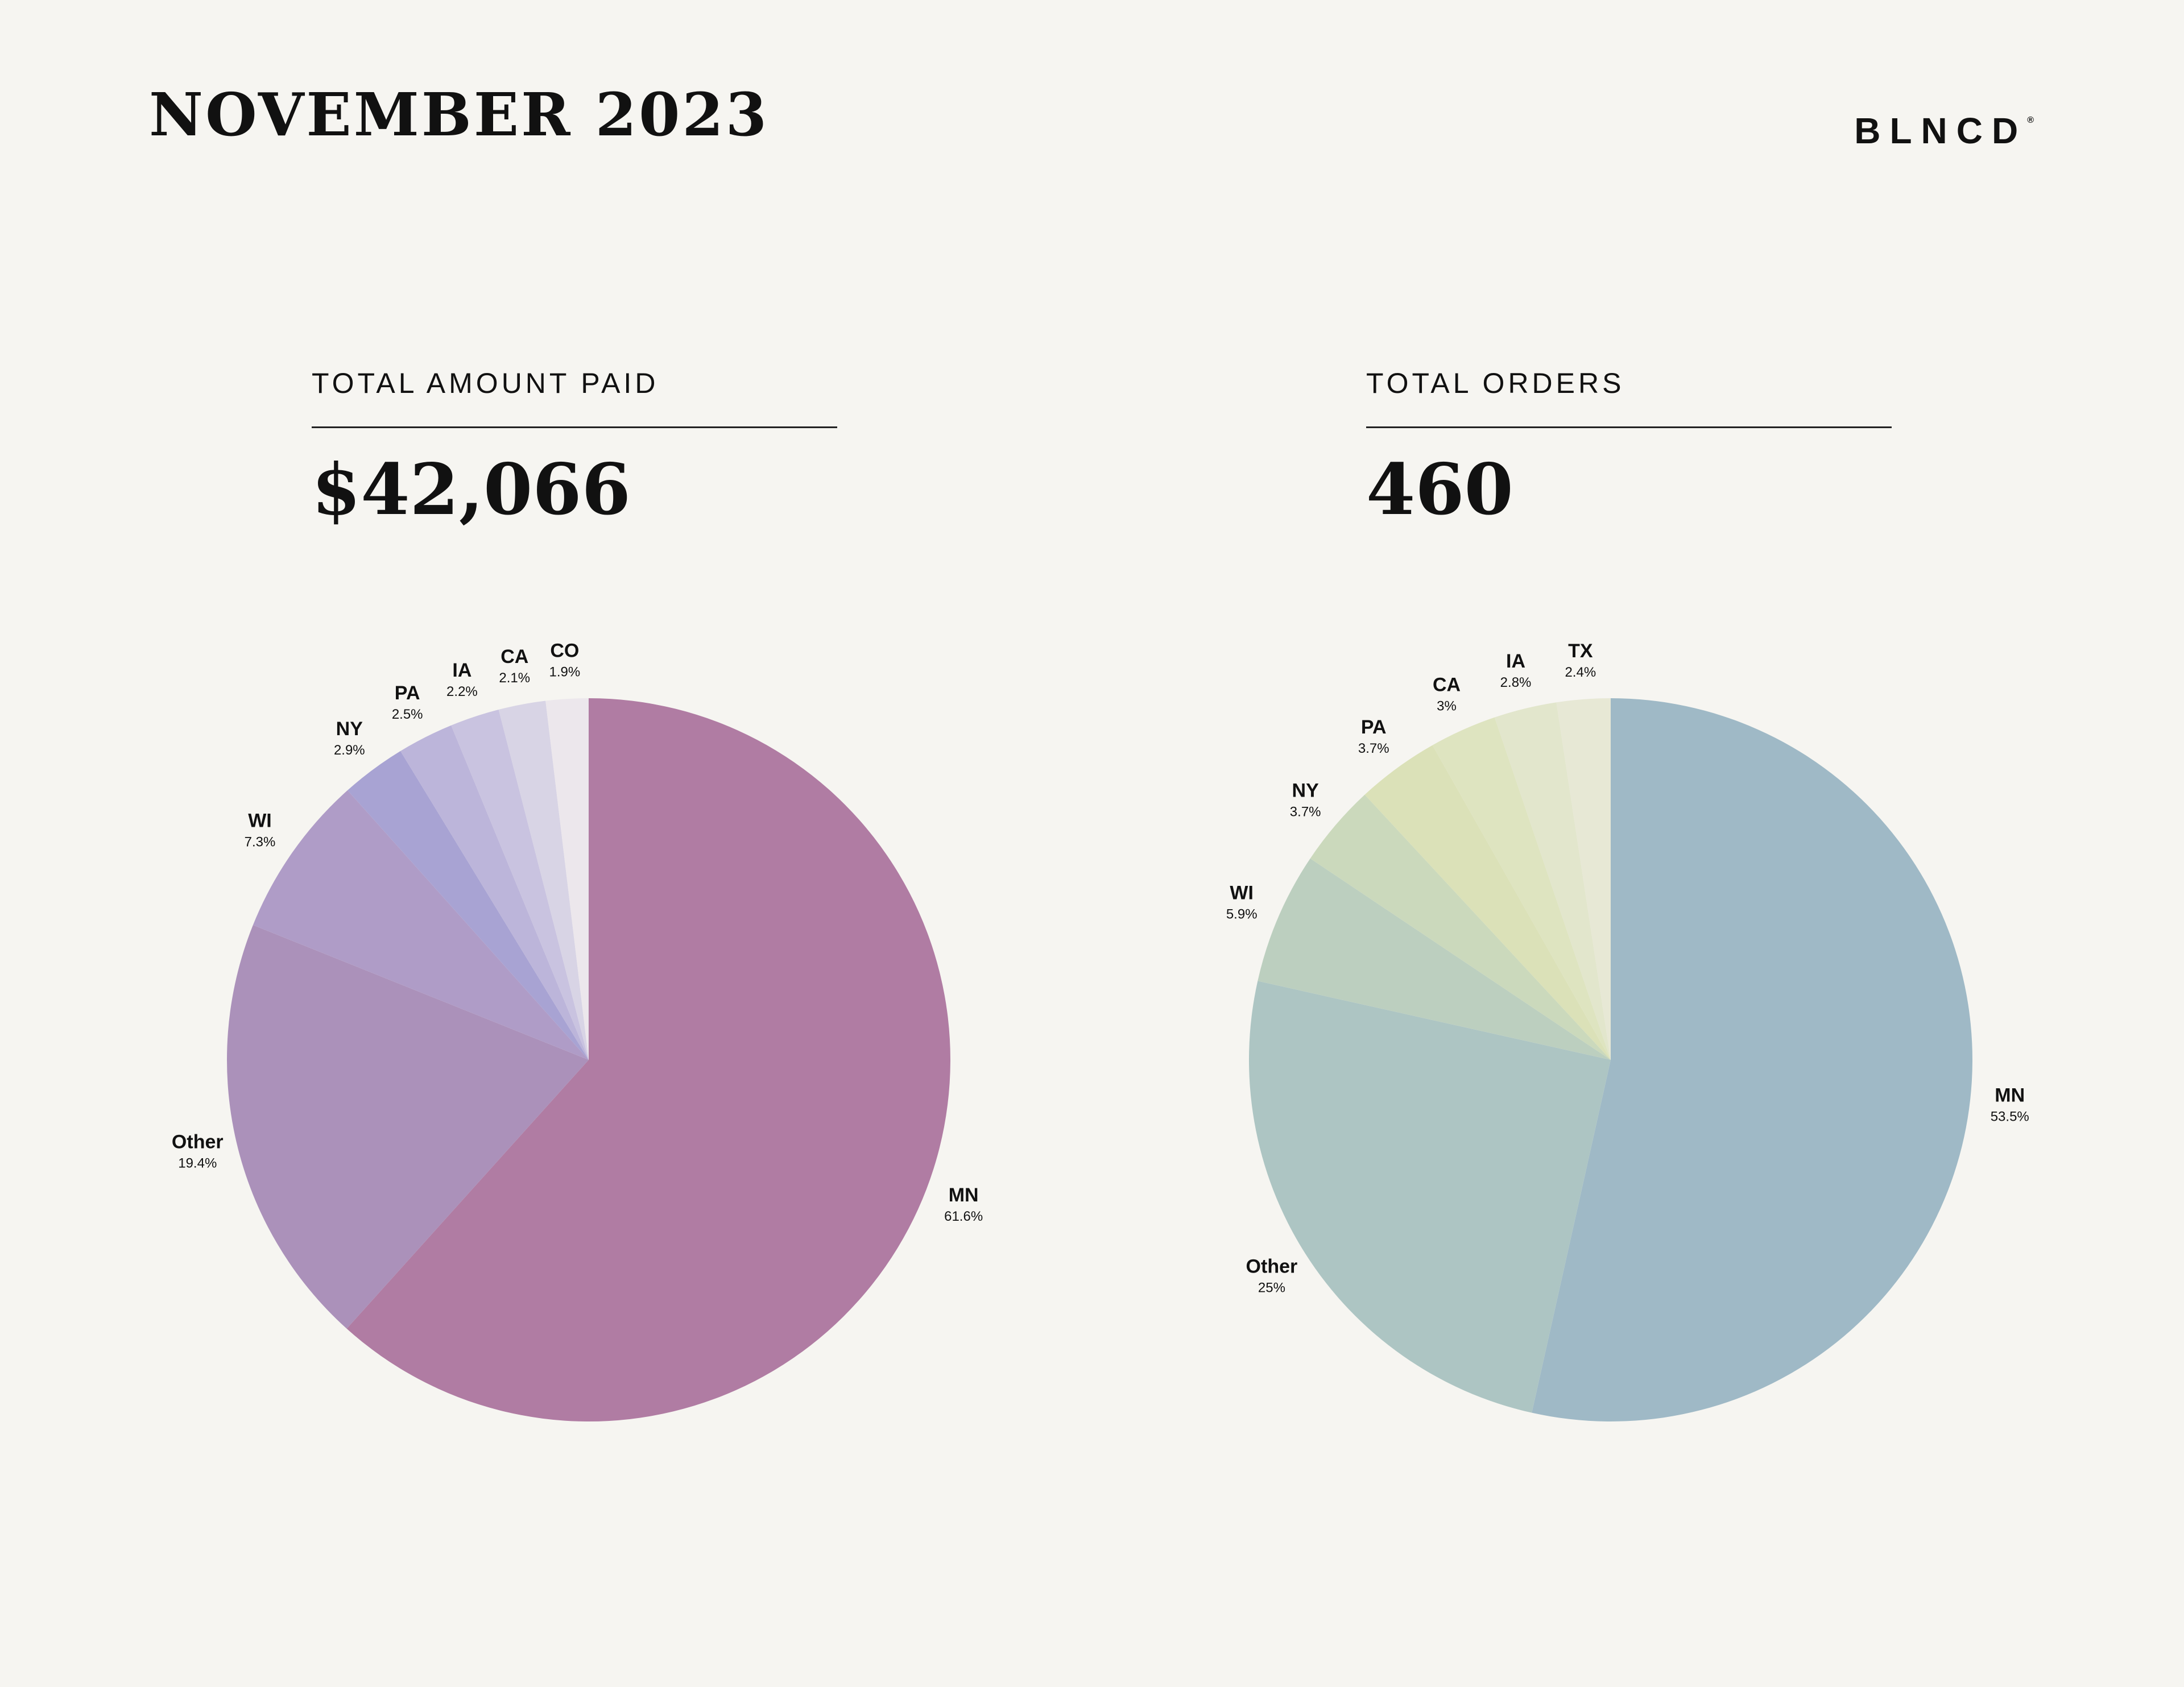 The image size is (2184, 1687). I want to click on slice-value-pa: 2.5%, so click(407, 714).